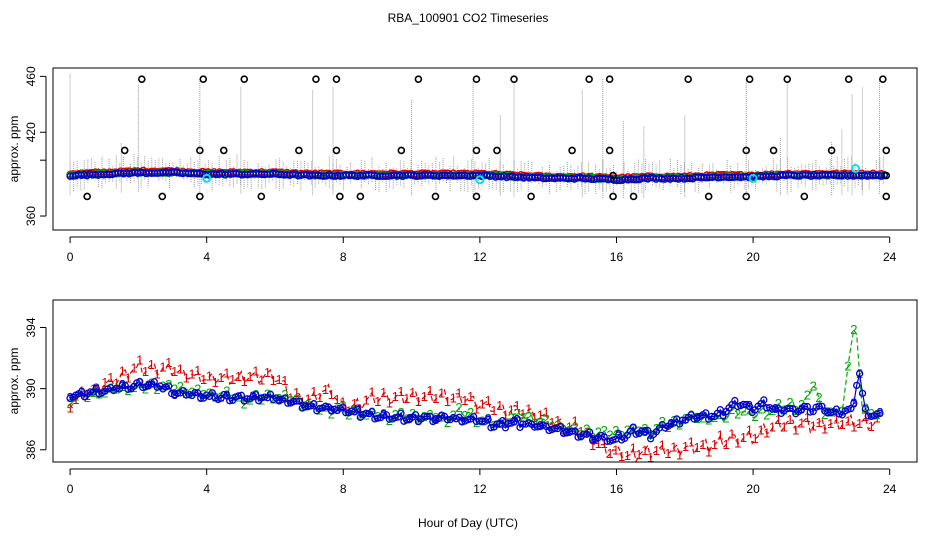  I want to click on bottom-y-axis: 386 390 394, so click(35, 388).